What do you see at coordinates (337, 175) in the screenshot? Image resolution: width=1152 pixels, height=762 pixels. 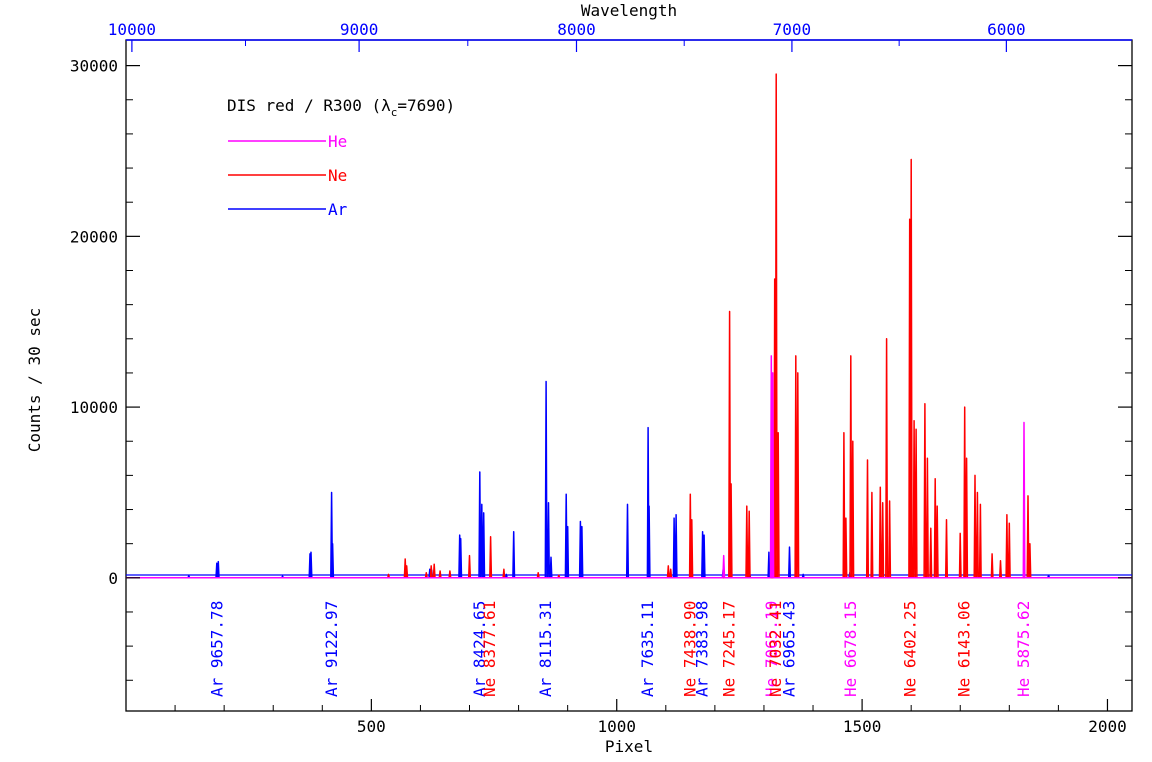 I see `legend-label-ne: Ne` at bounding box center [337, 175].